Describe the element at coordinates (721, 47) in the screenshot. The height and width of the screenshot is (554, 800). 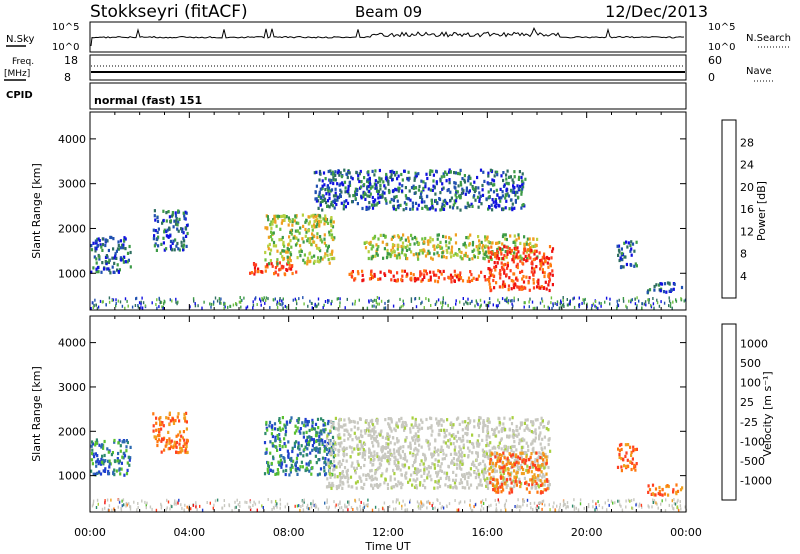
I see `nsearch-tick-bottom: 10^0` at that location.